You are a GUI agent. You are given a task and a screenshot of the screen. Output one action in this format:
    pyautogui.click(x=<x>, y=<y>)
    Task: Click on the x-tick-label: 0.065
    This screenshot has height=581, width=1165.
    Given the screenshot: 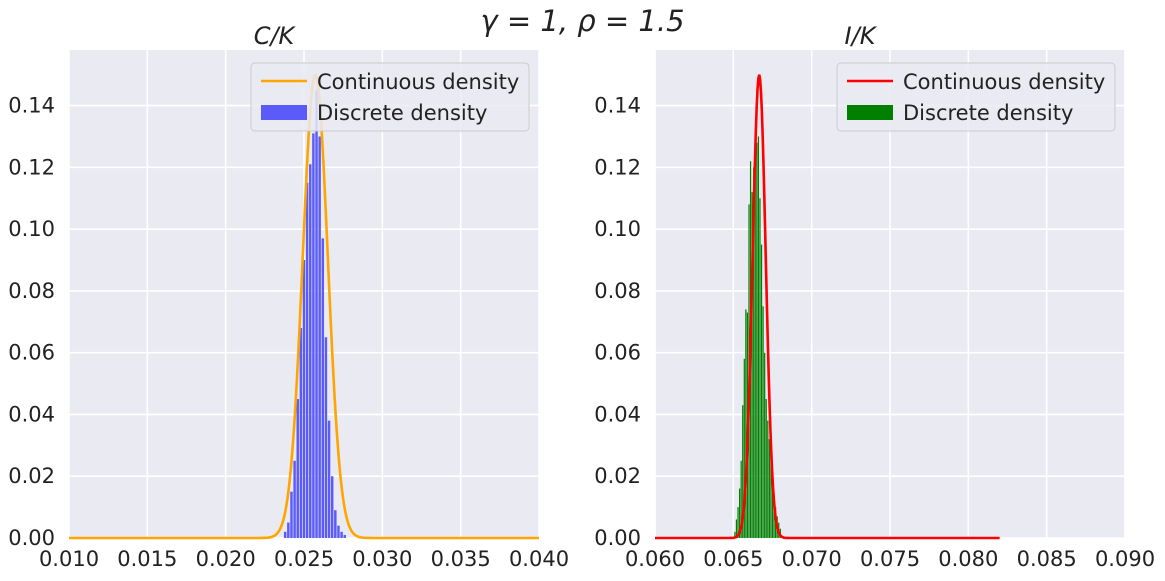 What is the action you would take?
    pyautogui.click(x=733, y=559)
    